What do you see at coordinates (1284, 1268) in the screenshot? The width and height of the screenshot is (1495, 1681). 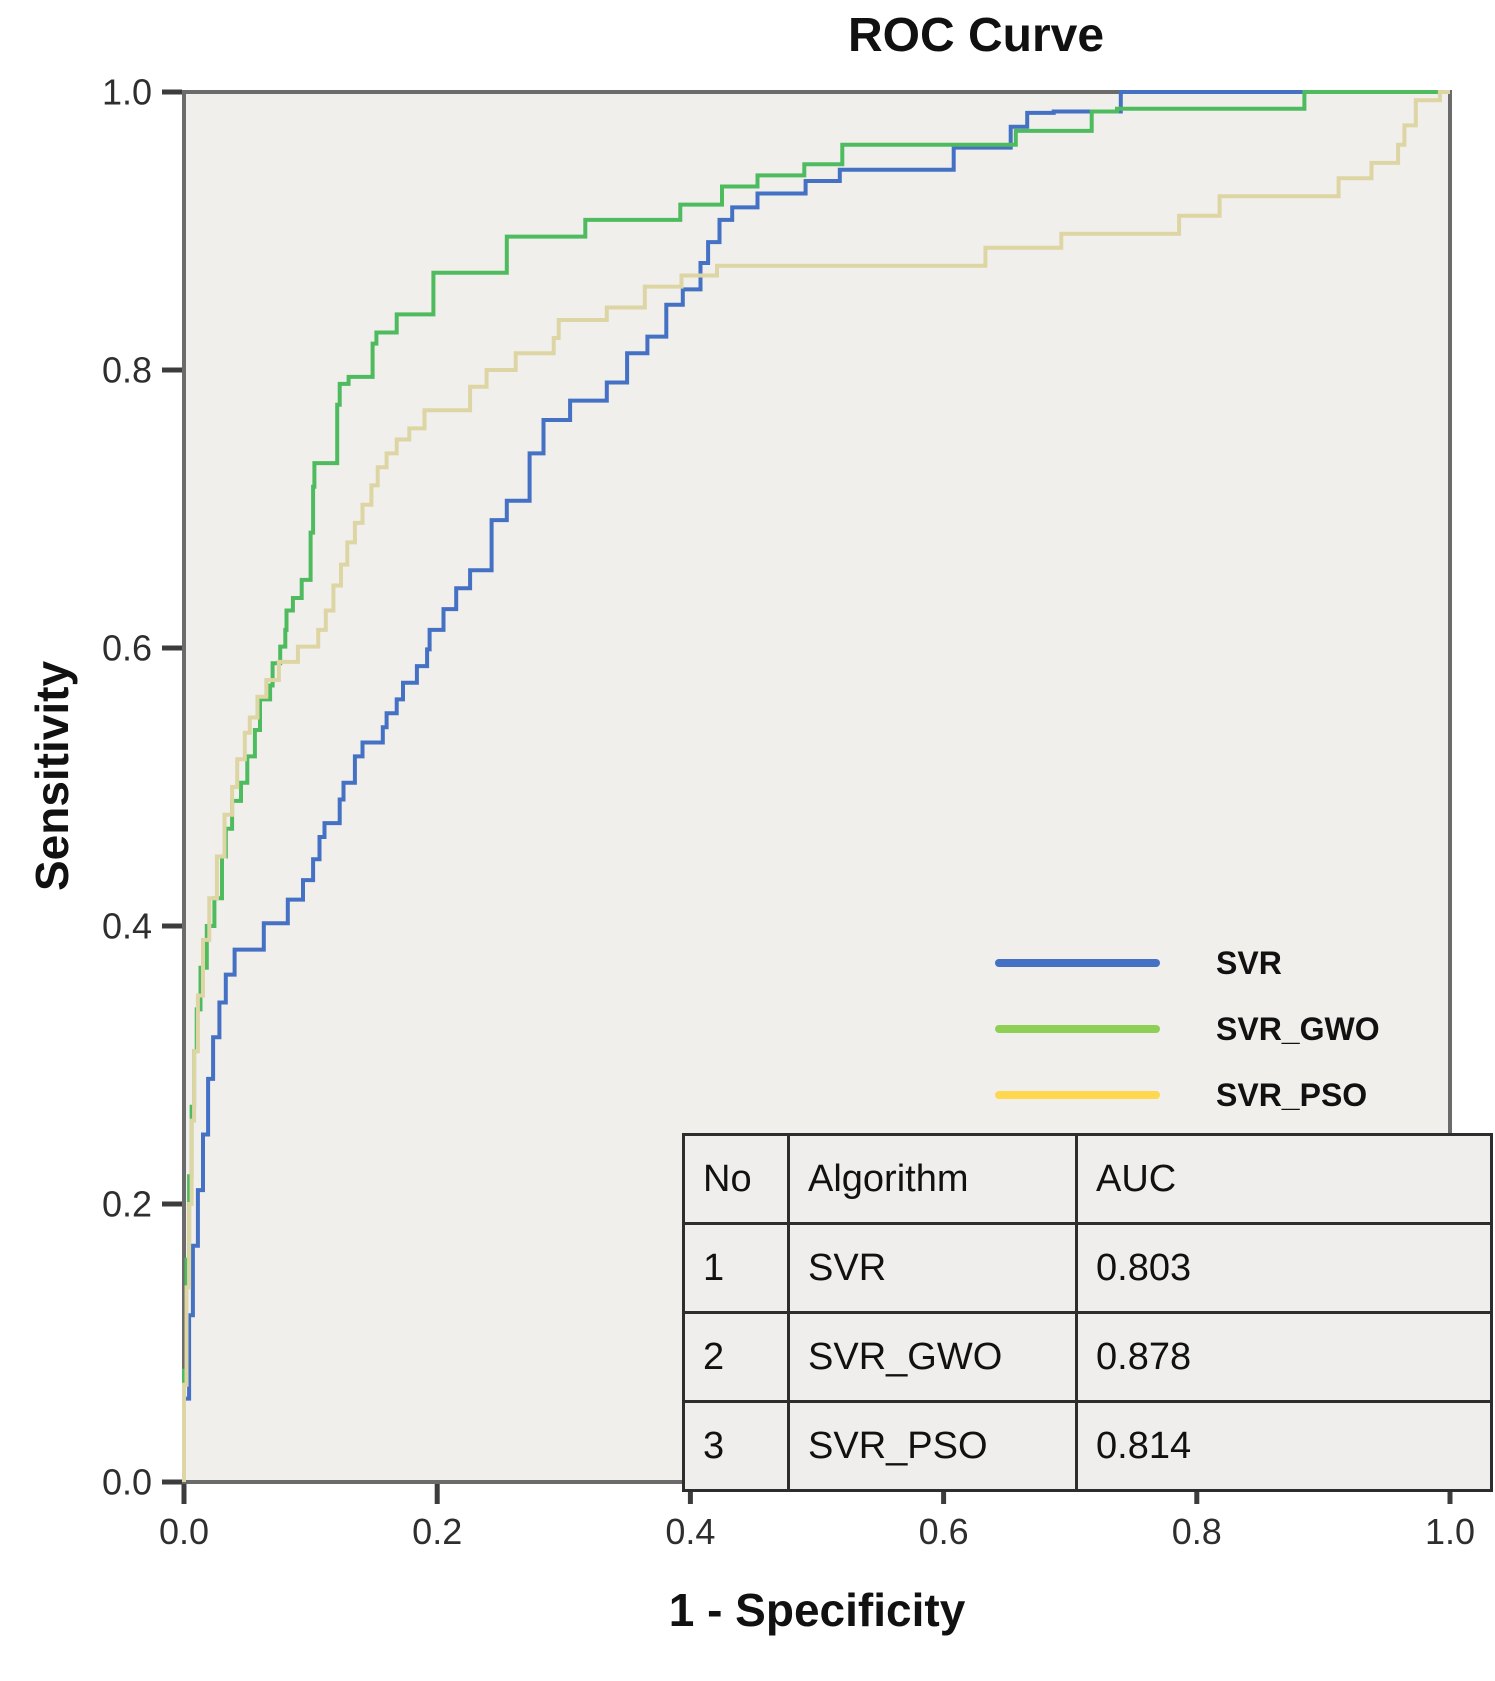 I see `table-cell: 0.803` at bounding box center [1284, 1268].